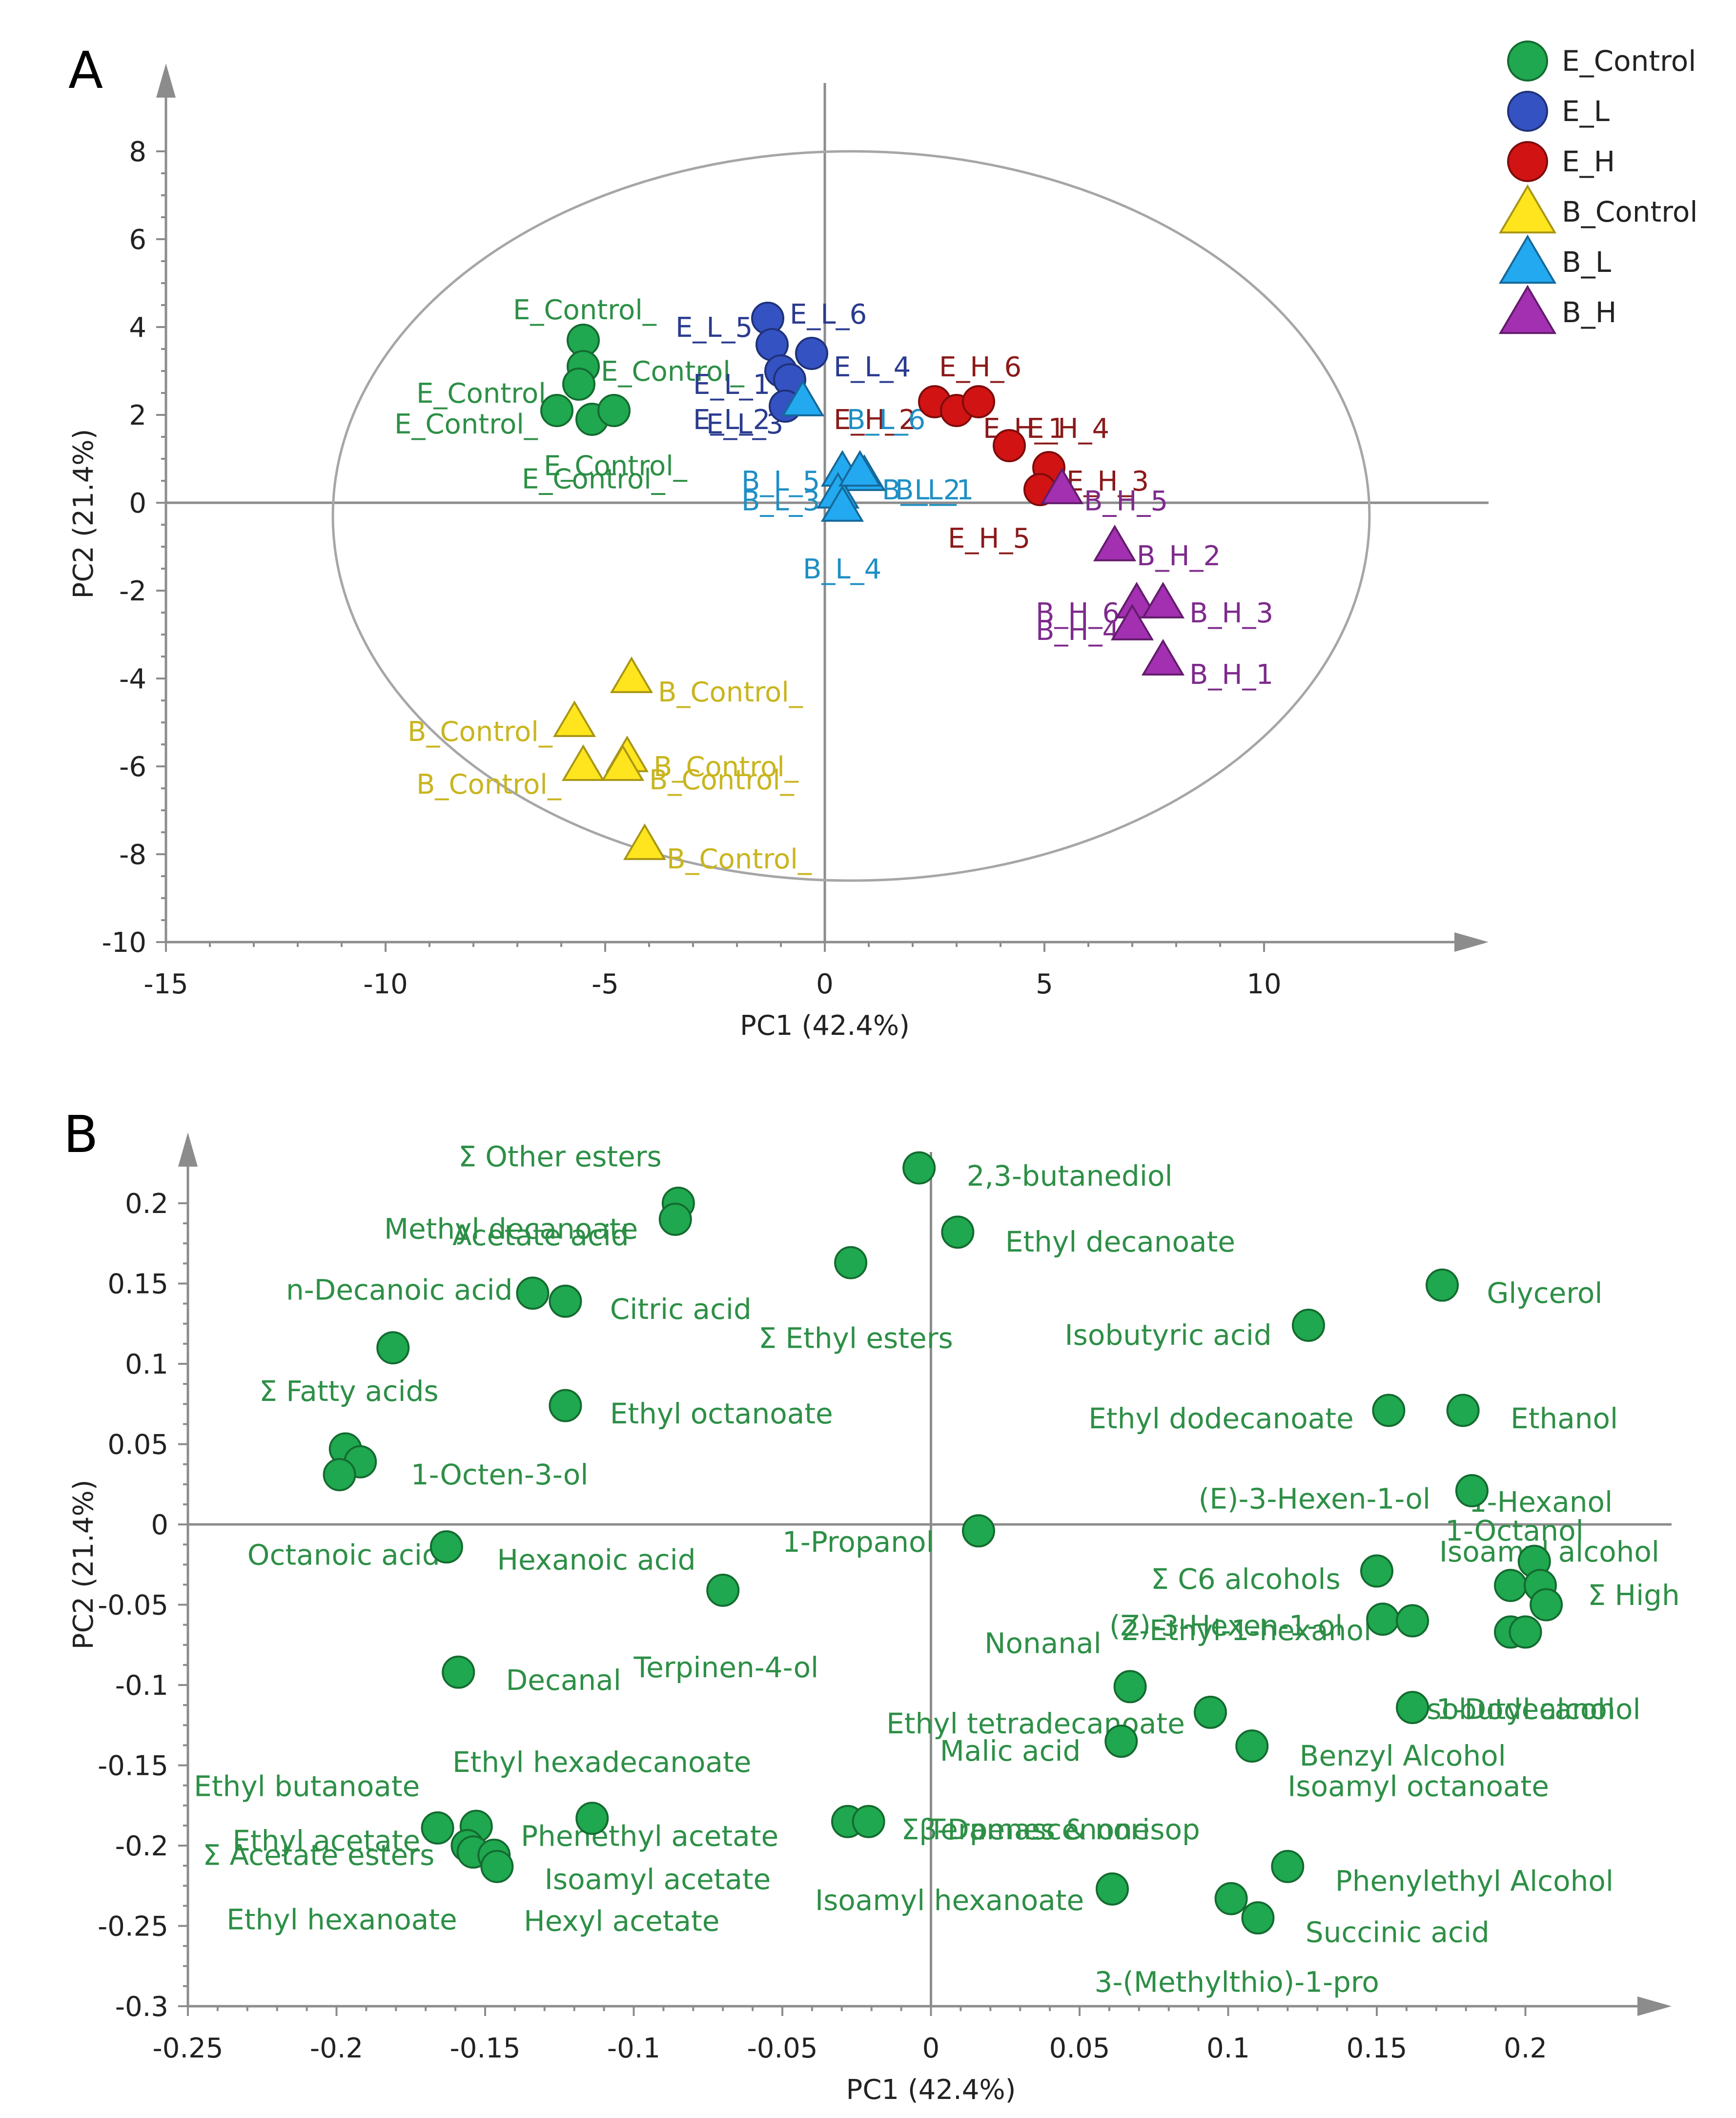  Describe the element at coordinates (480, 732) in the screenshot. I see `point-label: B_Control_` at that location.